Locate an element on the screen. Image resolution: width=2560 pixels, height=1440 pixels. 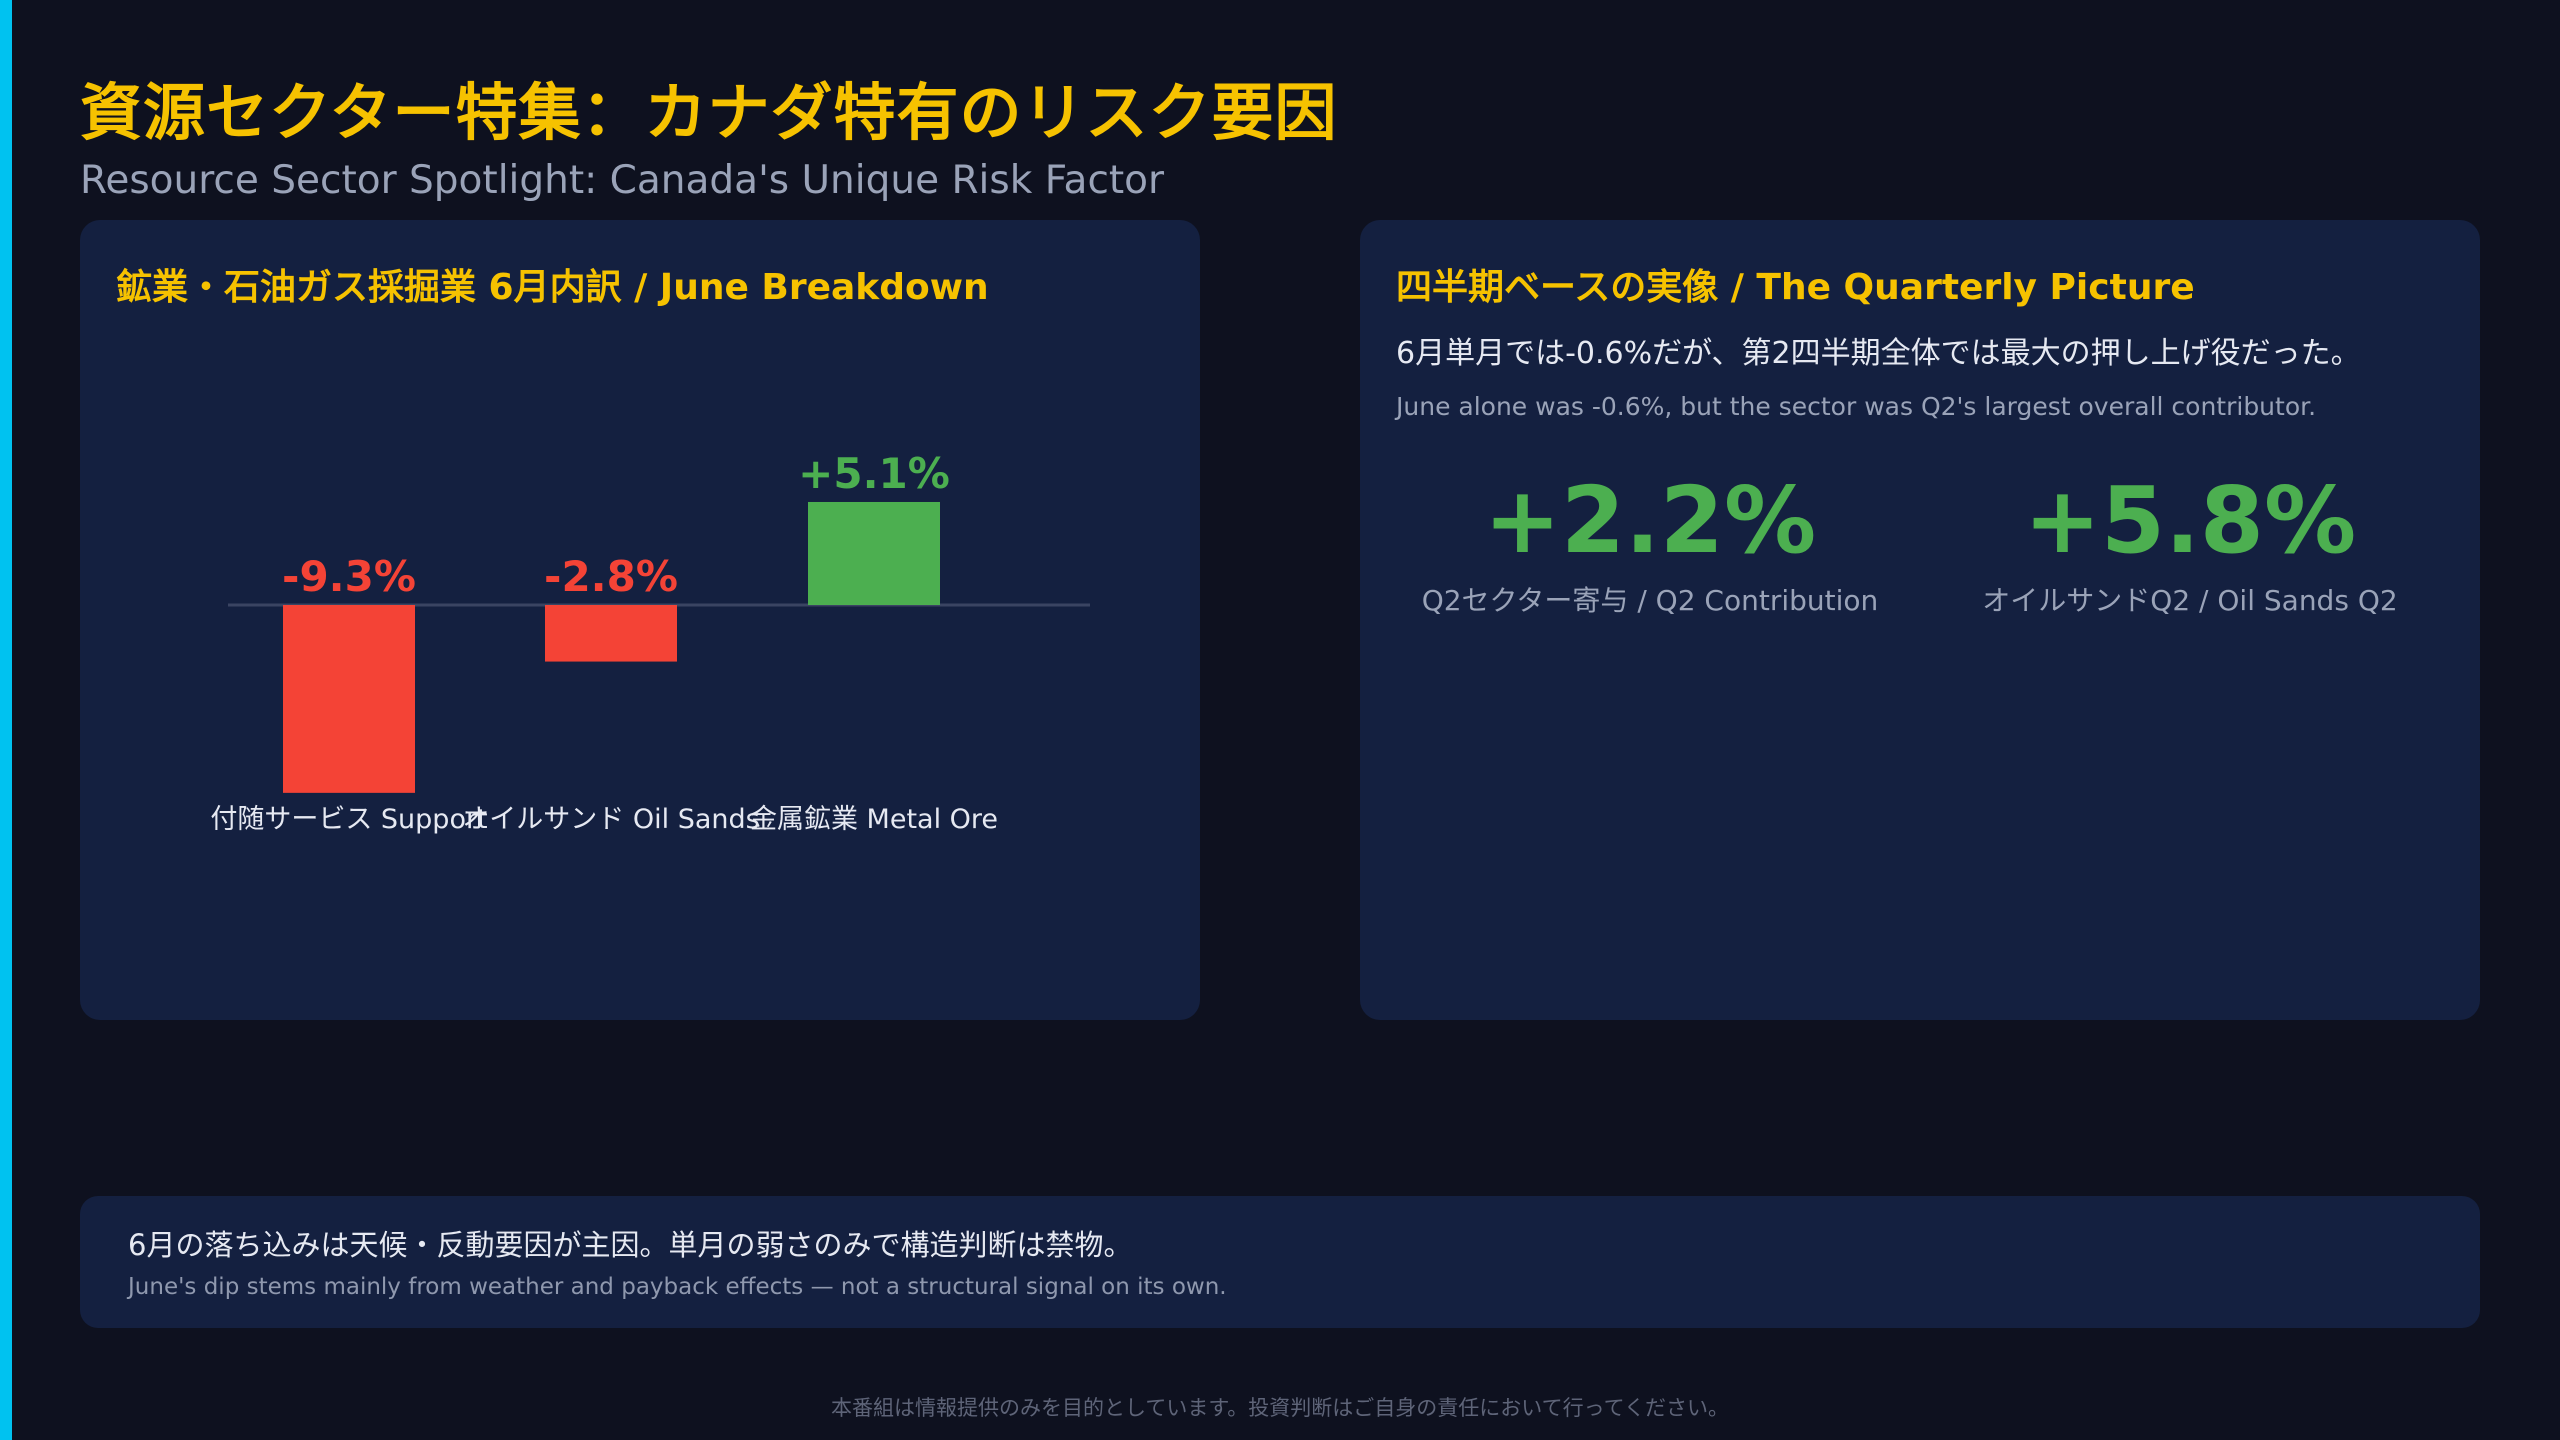
q2-contribution-stat: +2.2% Q2セクター寄与 / Q2 Contribution is located at coordinates (1650, 544).